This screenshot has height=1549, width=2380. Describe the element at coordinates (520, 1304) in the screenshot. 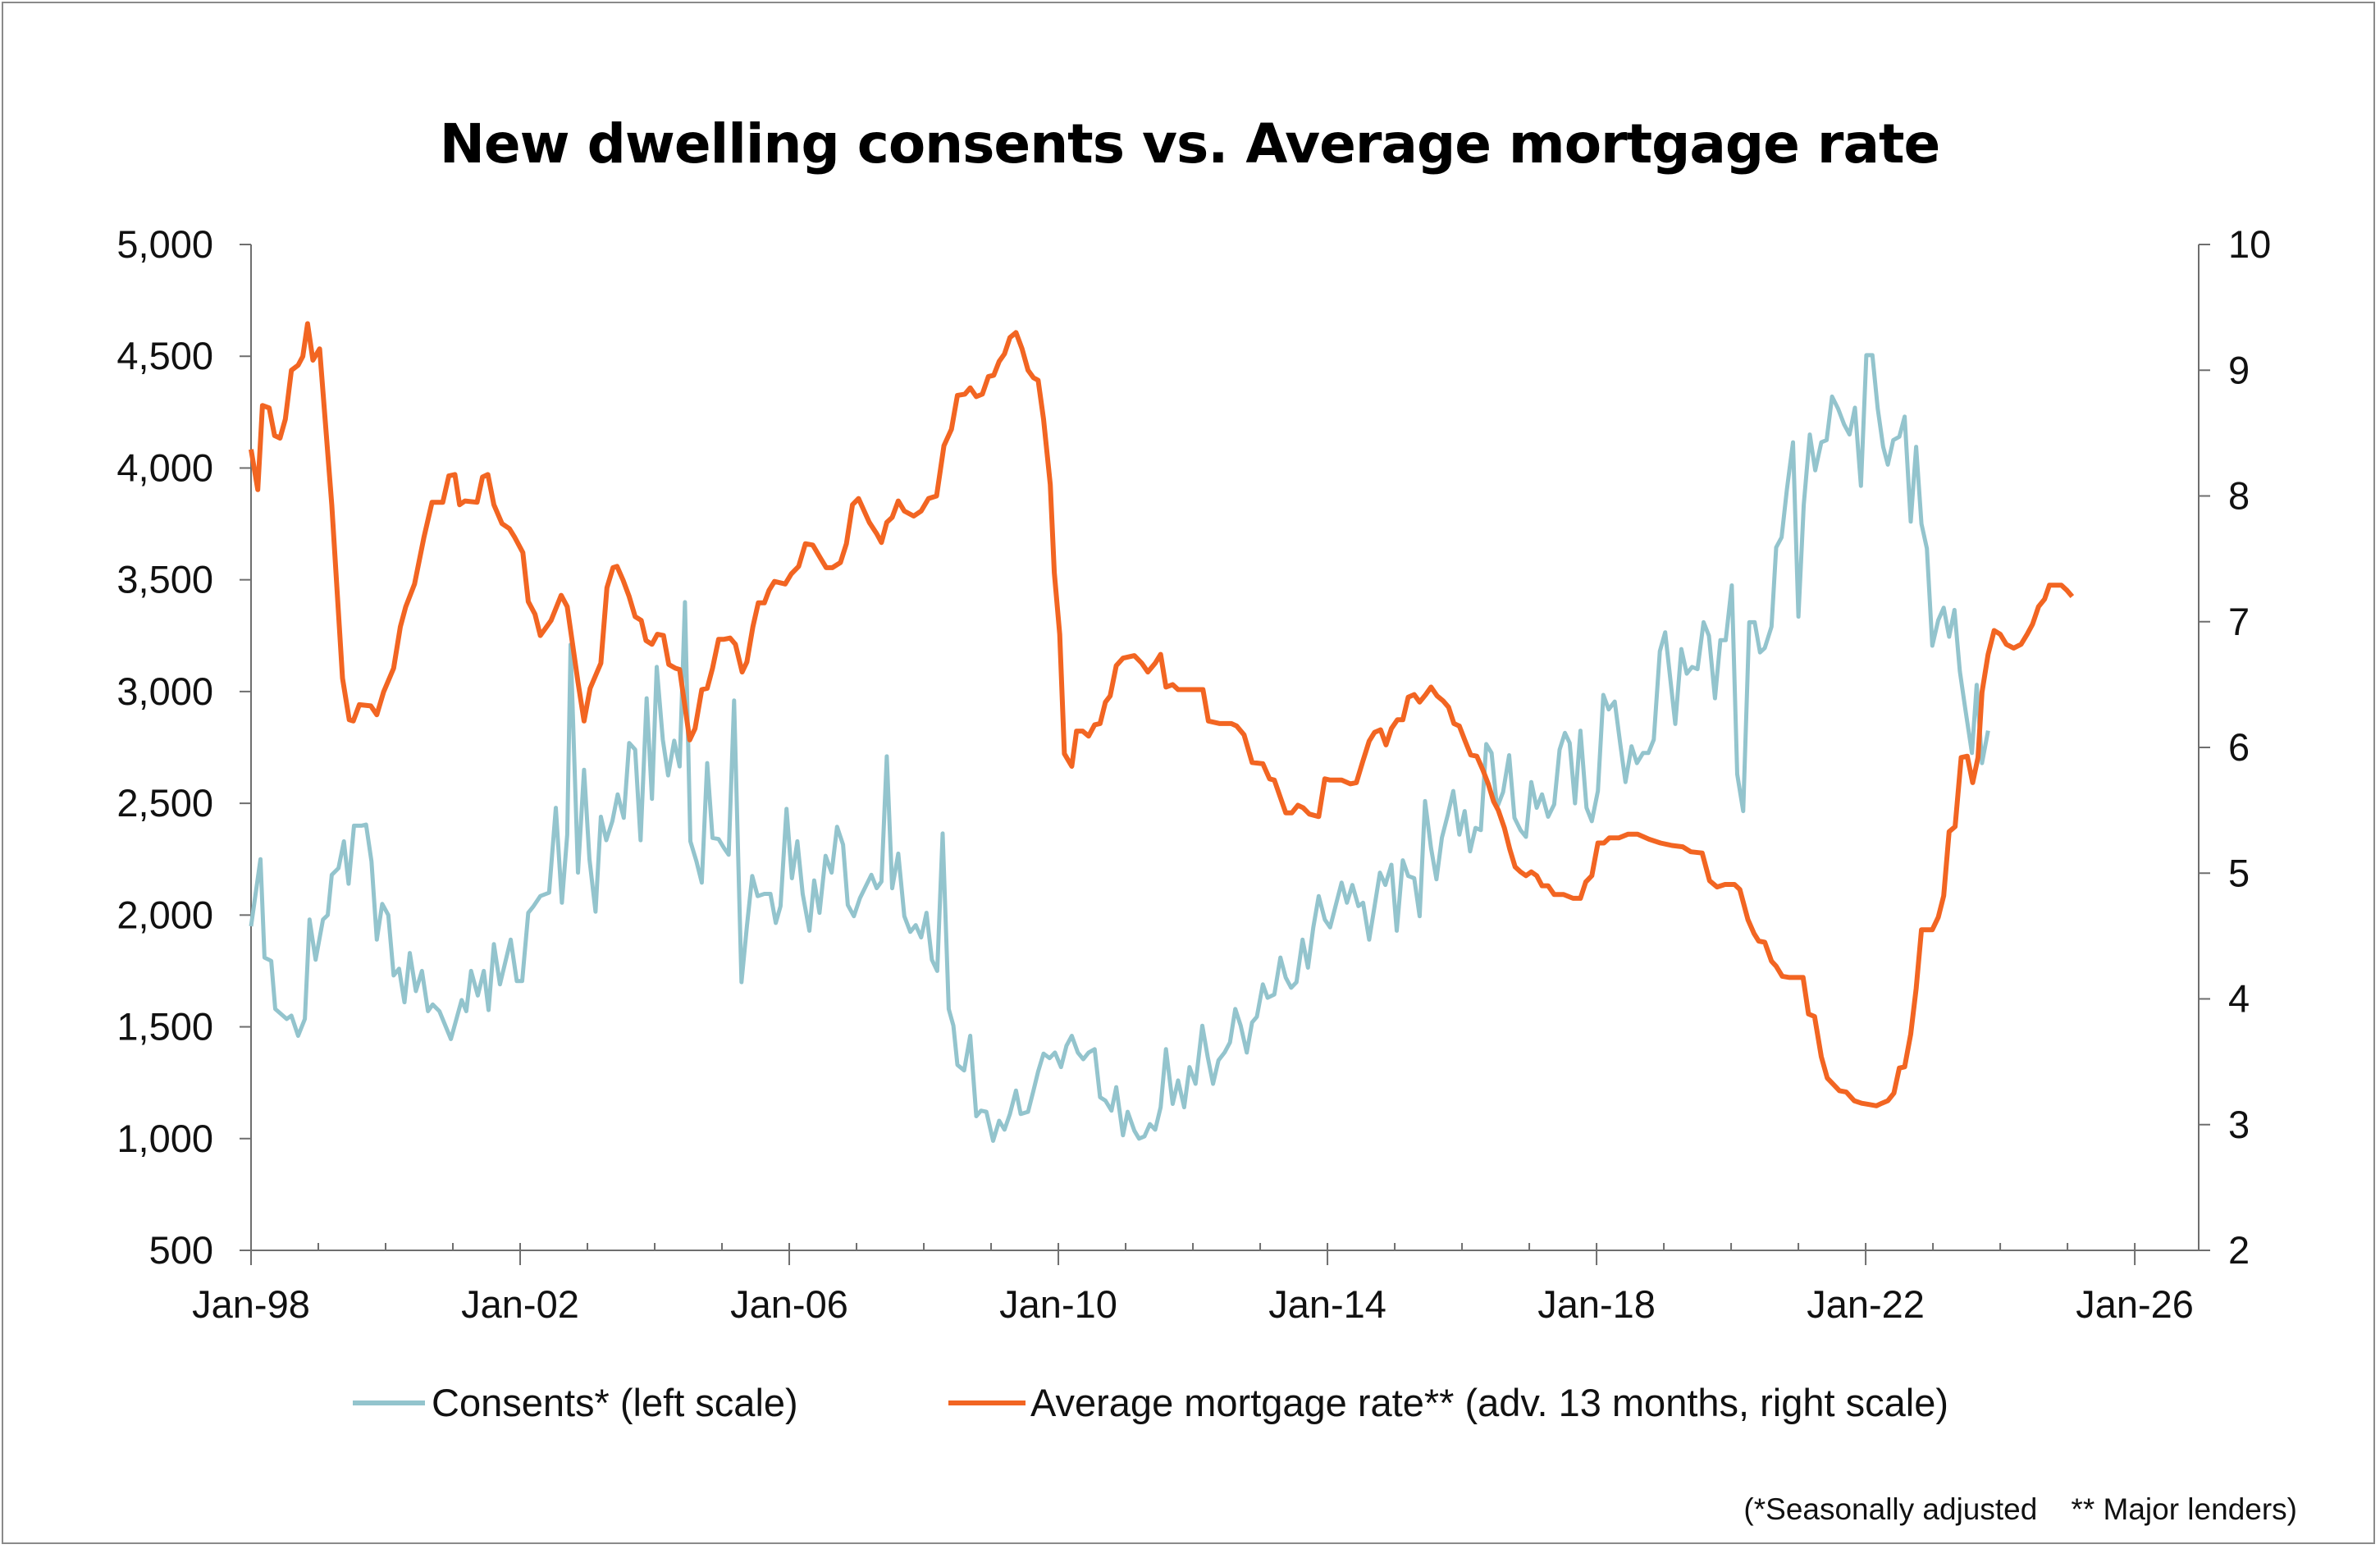

I see `x-tick-label: Jan-02` at that location.